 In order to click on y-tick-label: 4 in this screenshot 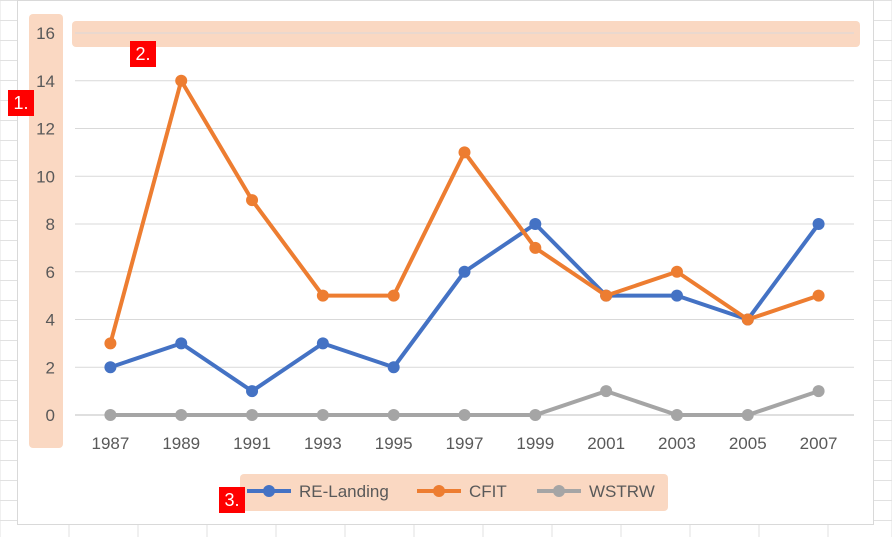, I will do `click(50, 320)`.